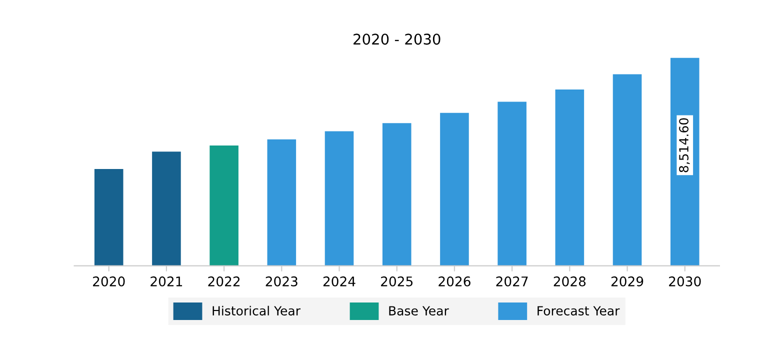 Image resolution: width=782 pixels, height=352 pixels. What do you see at coordinates (419, 311) in the screenshot?
I see `legend-label: Base Year` at bounding box center [419, 311].